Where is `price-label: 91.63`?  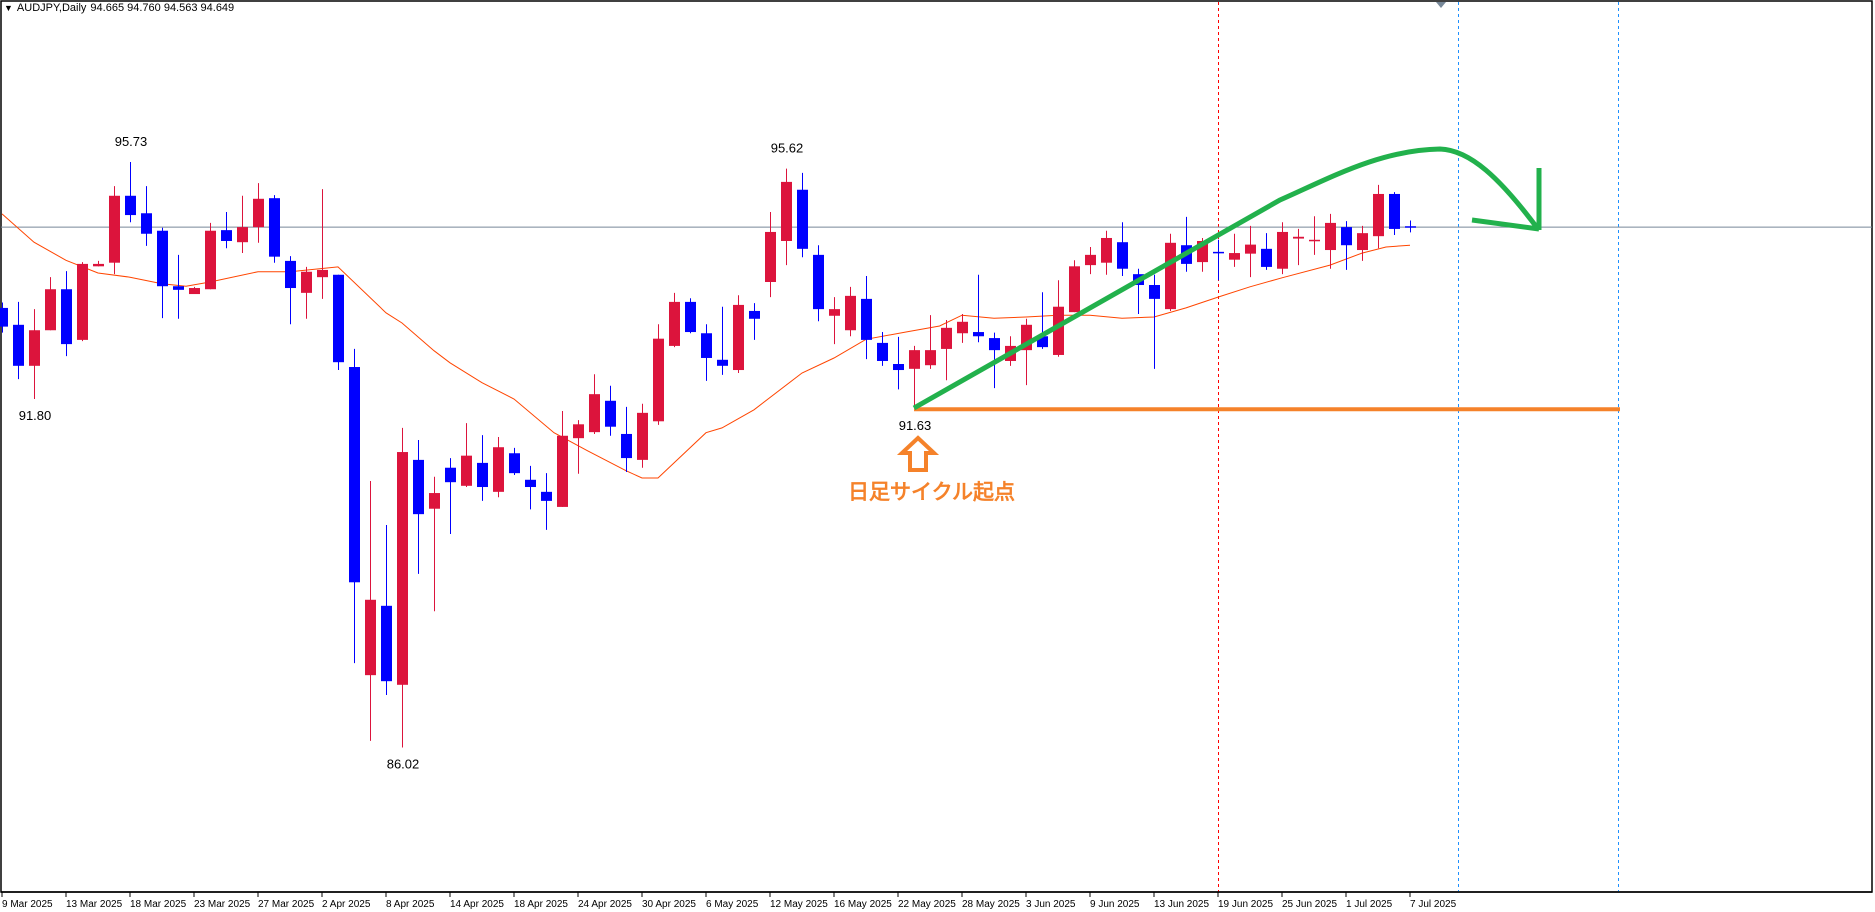 price-label: 91.63 is located at coordinates (915, 425).